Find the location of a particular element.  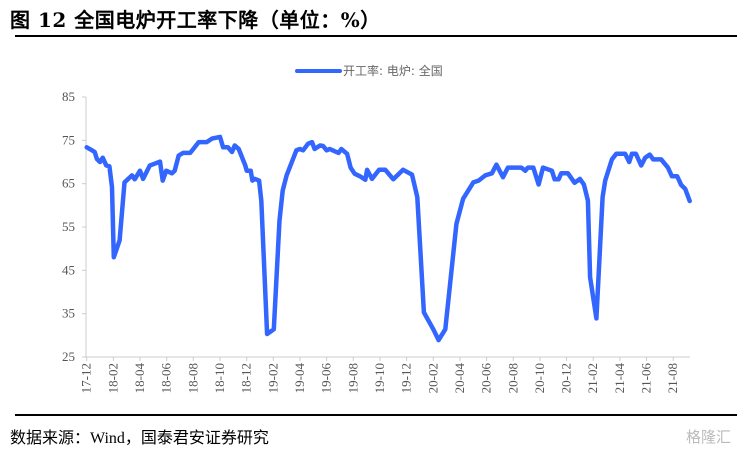

x-tick-label: 18-02 is located at coordinates (112, 378).